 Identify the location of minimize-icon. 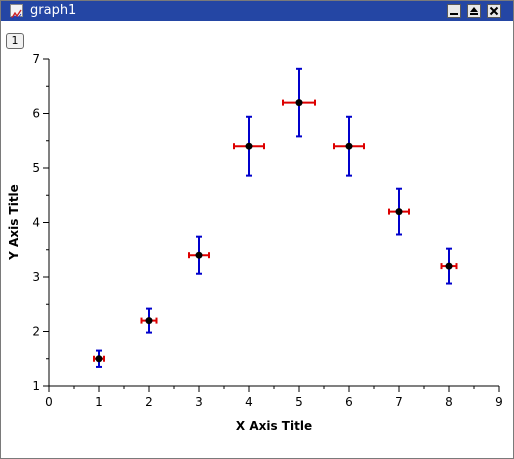
(454, 14).